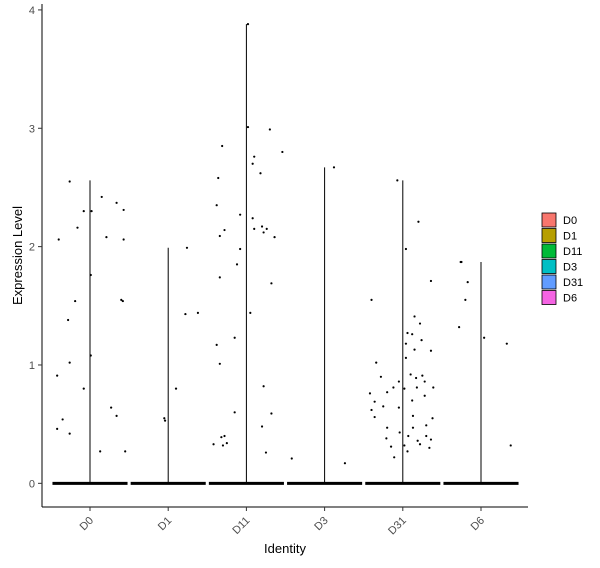 Image resolution: width=600 pixels, height=568 pixels. I want to click on legend-label-D6: D6, so click(570, 299).